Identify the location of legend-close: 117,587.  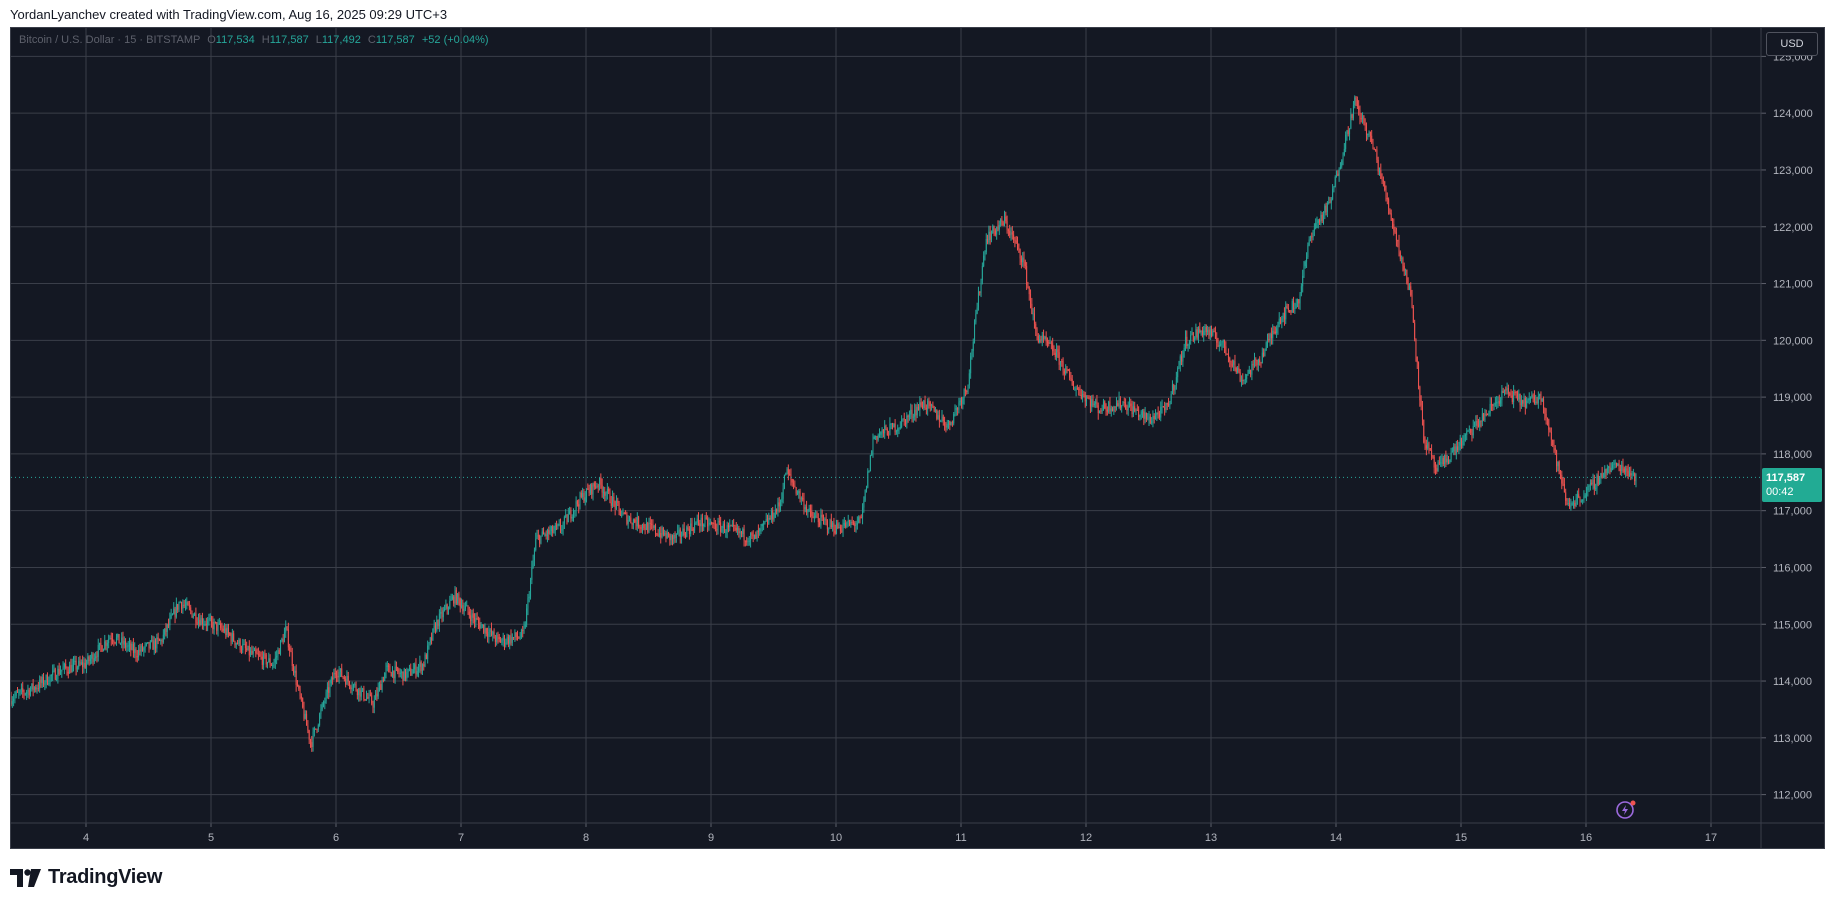
(395, 40).